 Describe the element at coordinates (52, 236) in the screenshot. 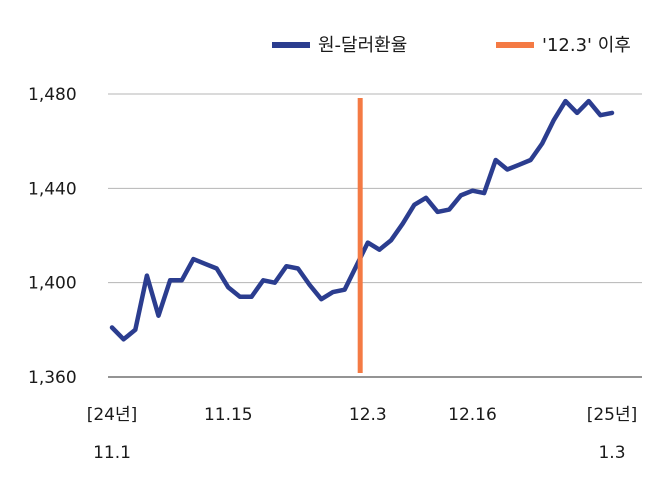

I see `y-axis-ticks: 1,360 1,400 1,440 1,480` at that location.